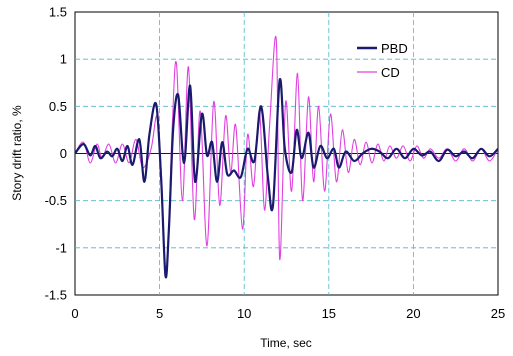 This screenshot has height=356, width=513. Describe the element at coordinates (56, 200) in the screenshot. I see `y-tick-label: -0.5` at that location.